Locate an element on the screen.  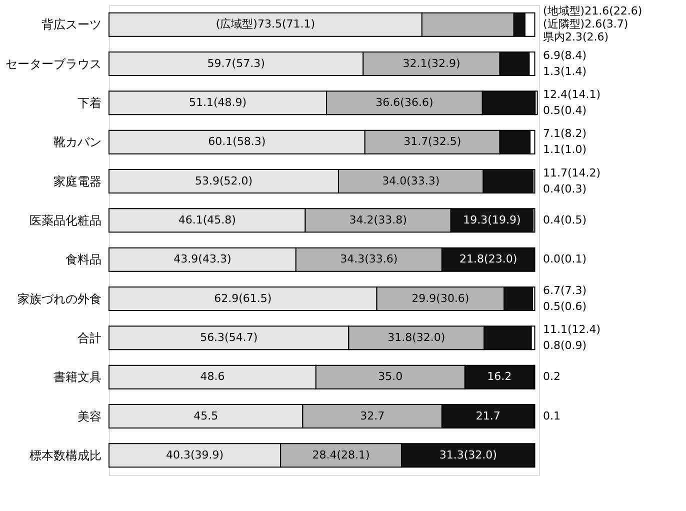
data-label: 43.9(43.3) is located at coordinates (203, 259).